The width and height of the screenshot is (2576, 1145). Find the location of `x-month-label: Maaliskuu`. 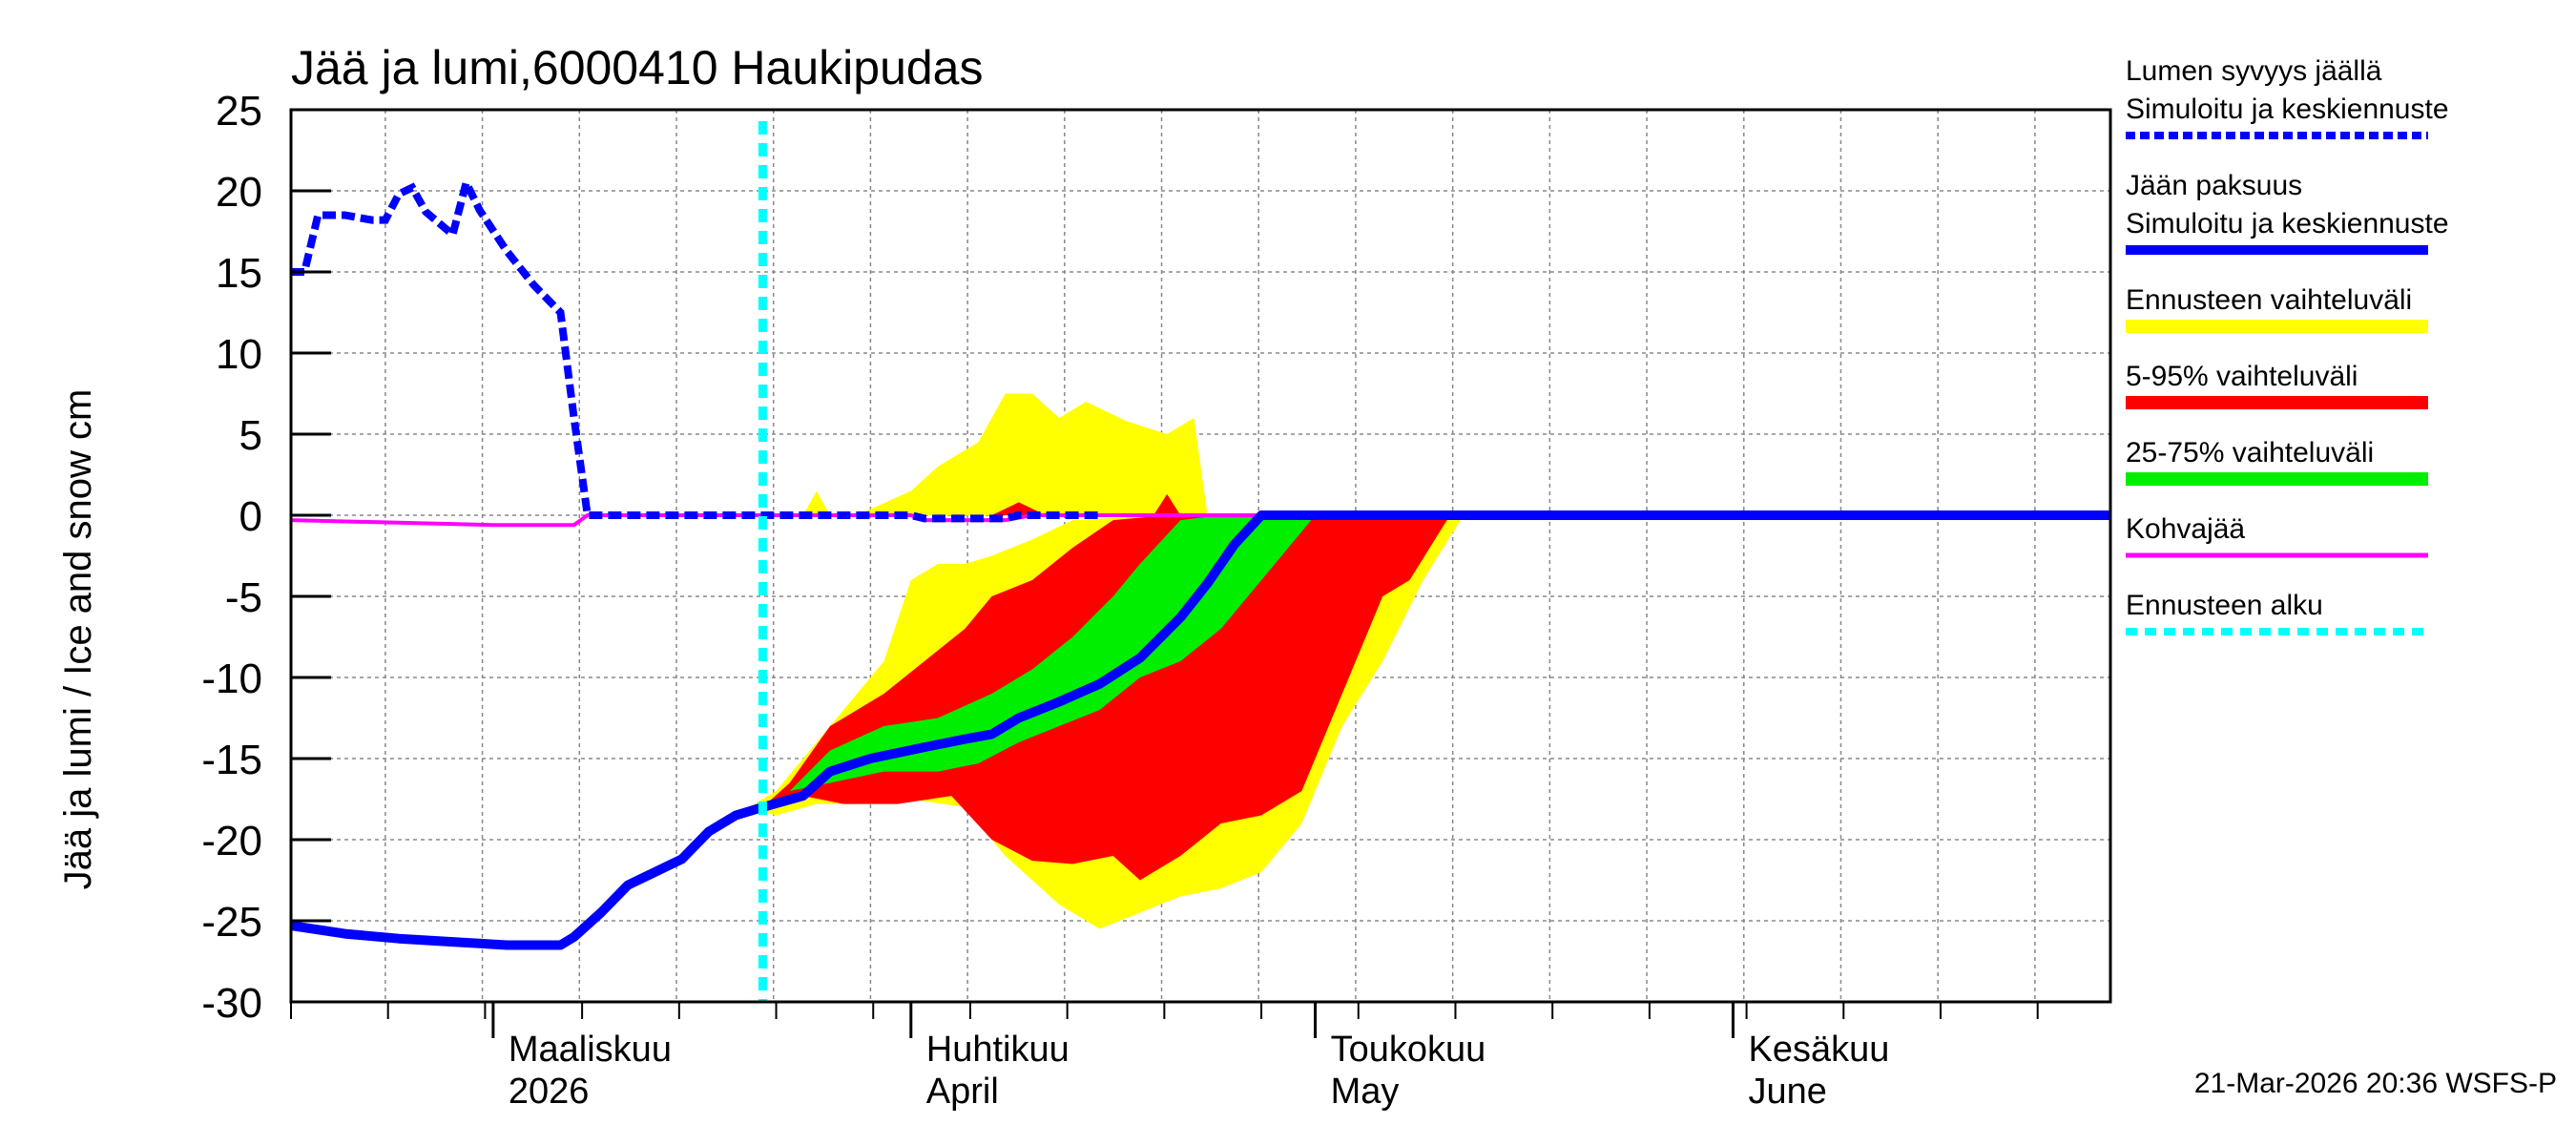

x-month-label: Maaliskuu is located at coordinates (590, 1050).